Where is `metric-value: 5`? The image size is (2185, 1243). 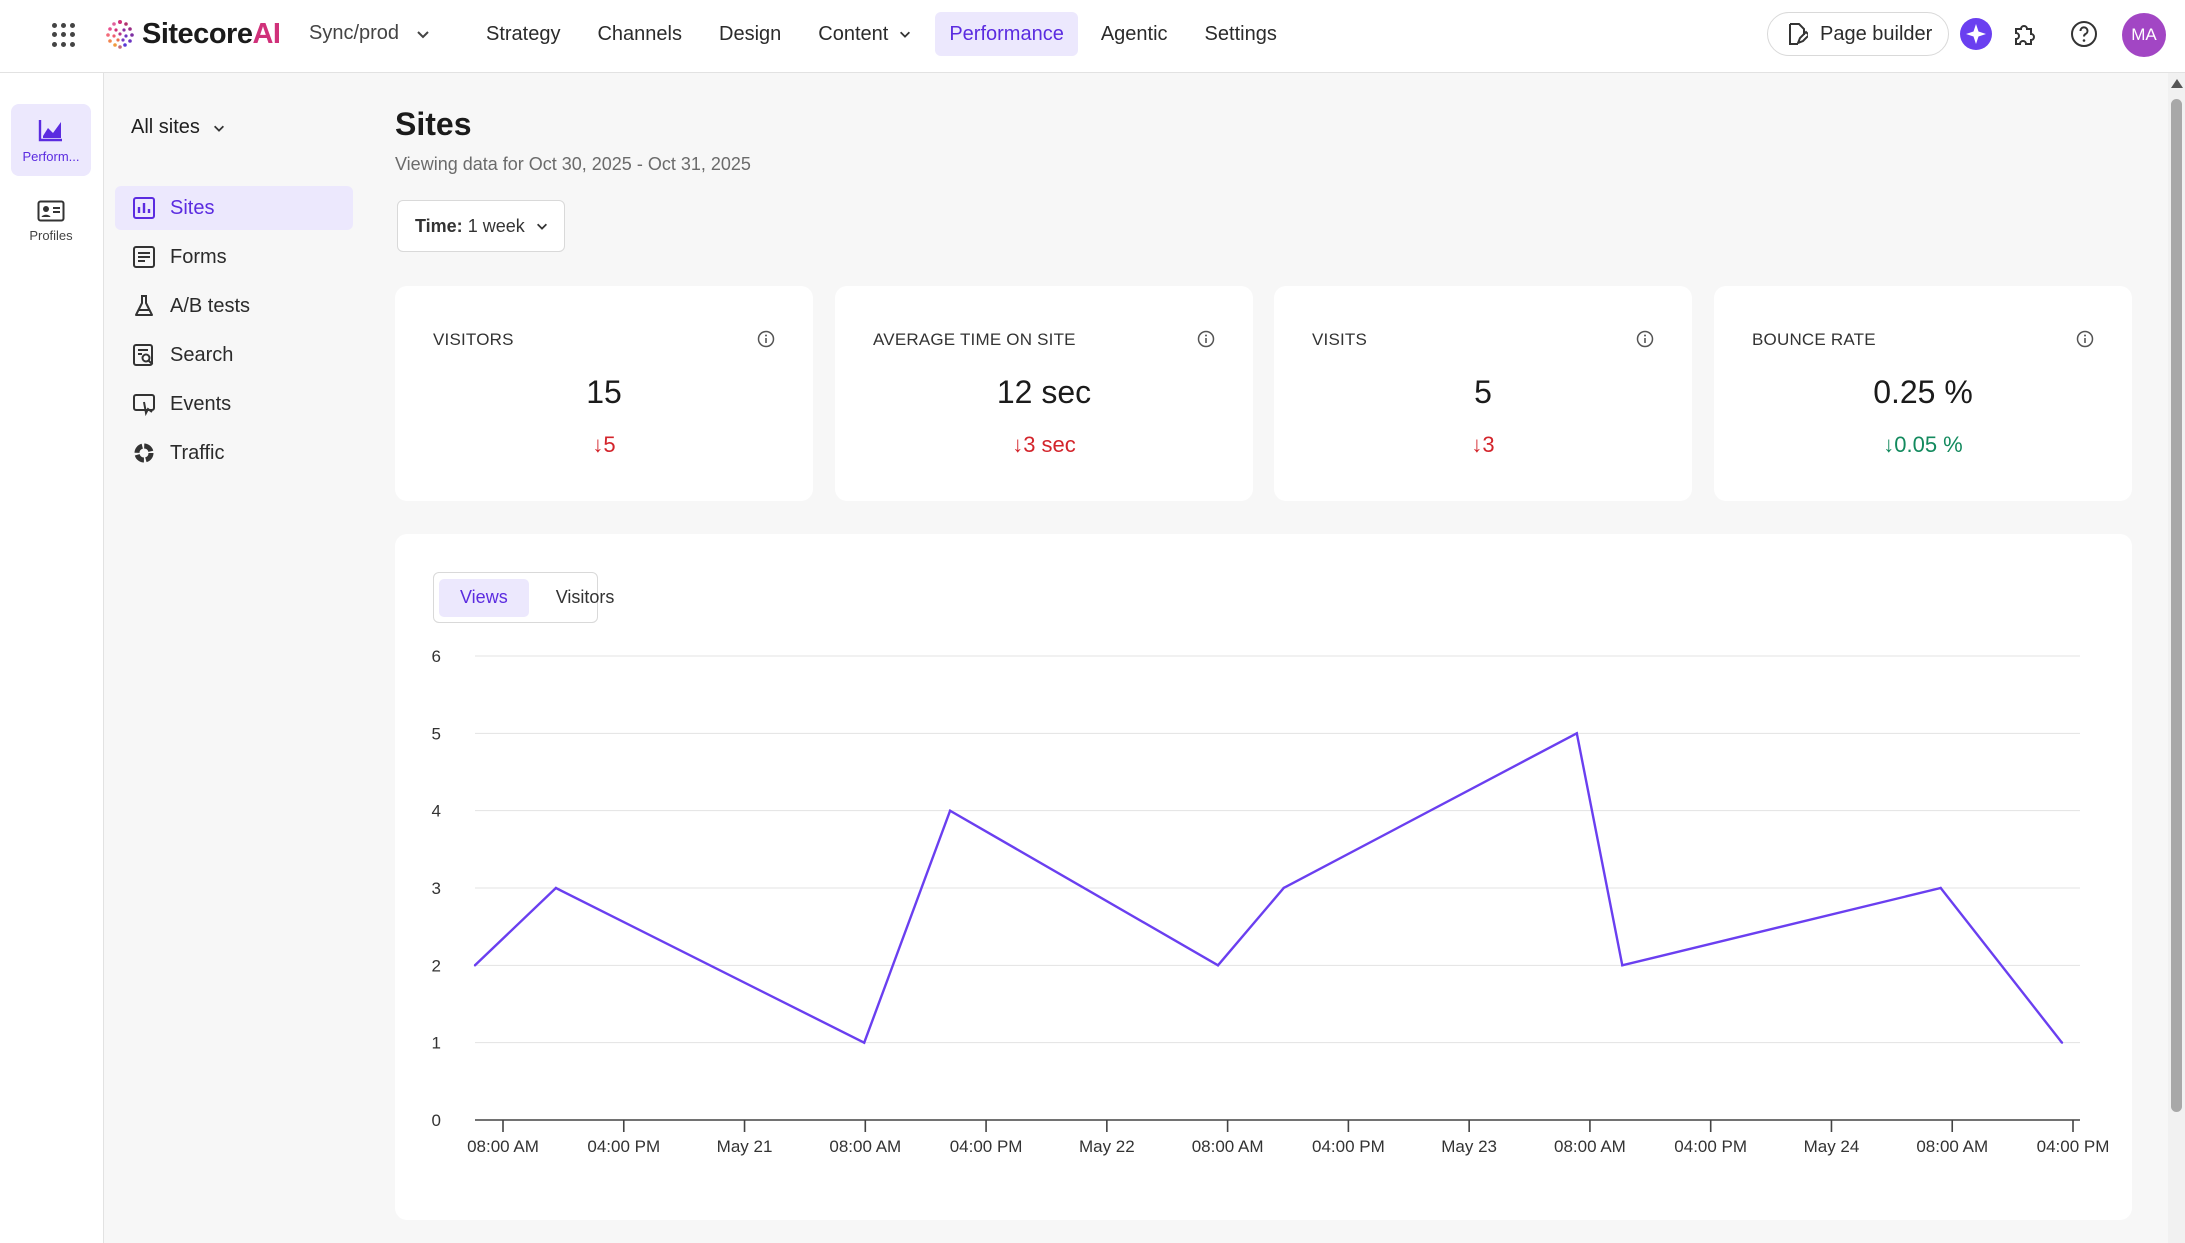 metric-value: 5 is located at coordinates (1483, 392).